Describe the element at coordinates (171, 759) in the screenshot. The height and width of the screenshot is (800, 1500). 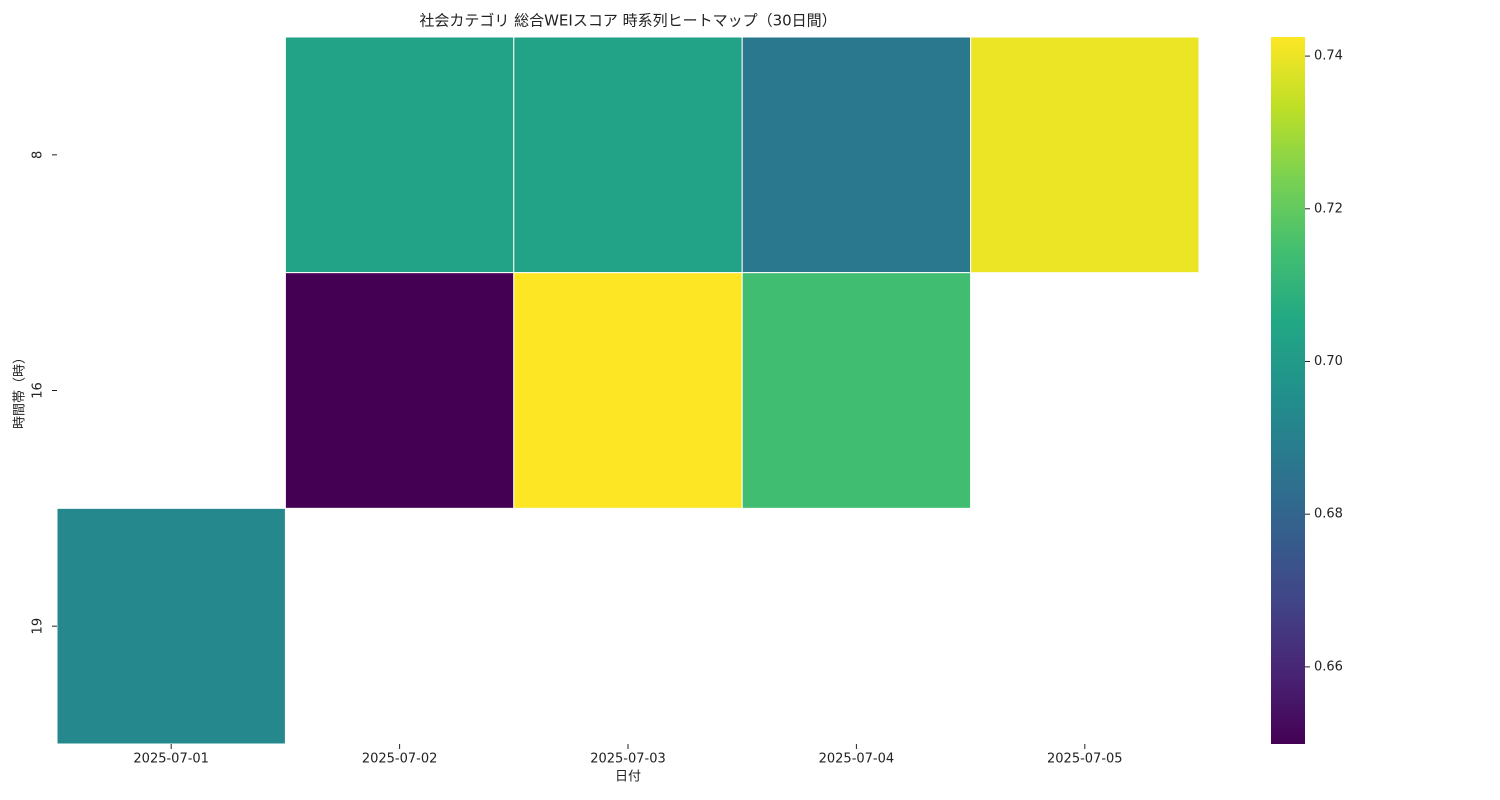
I see `x-tick-label: 2025-07-01` at that location.